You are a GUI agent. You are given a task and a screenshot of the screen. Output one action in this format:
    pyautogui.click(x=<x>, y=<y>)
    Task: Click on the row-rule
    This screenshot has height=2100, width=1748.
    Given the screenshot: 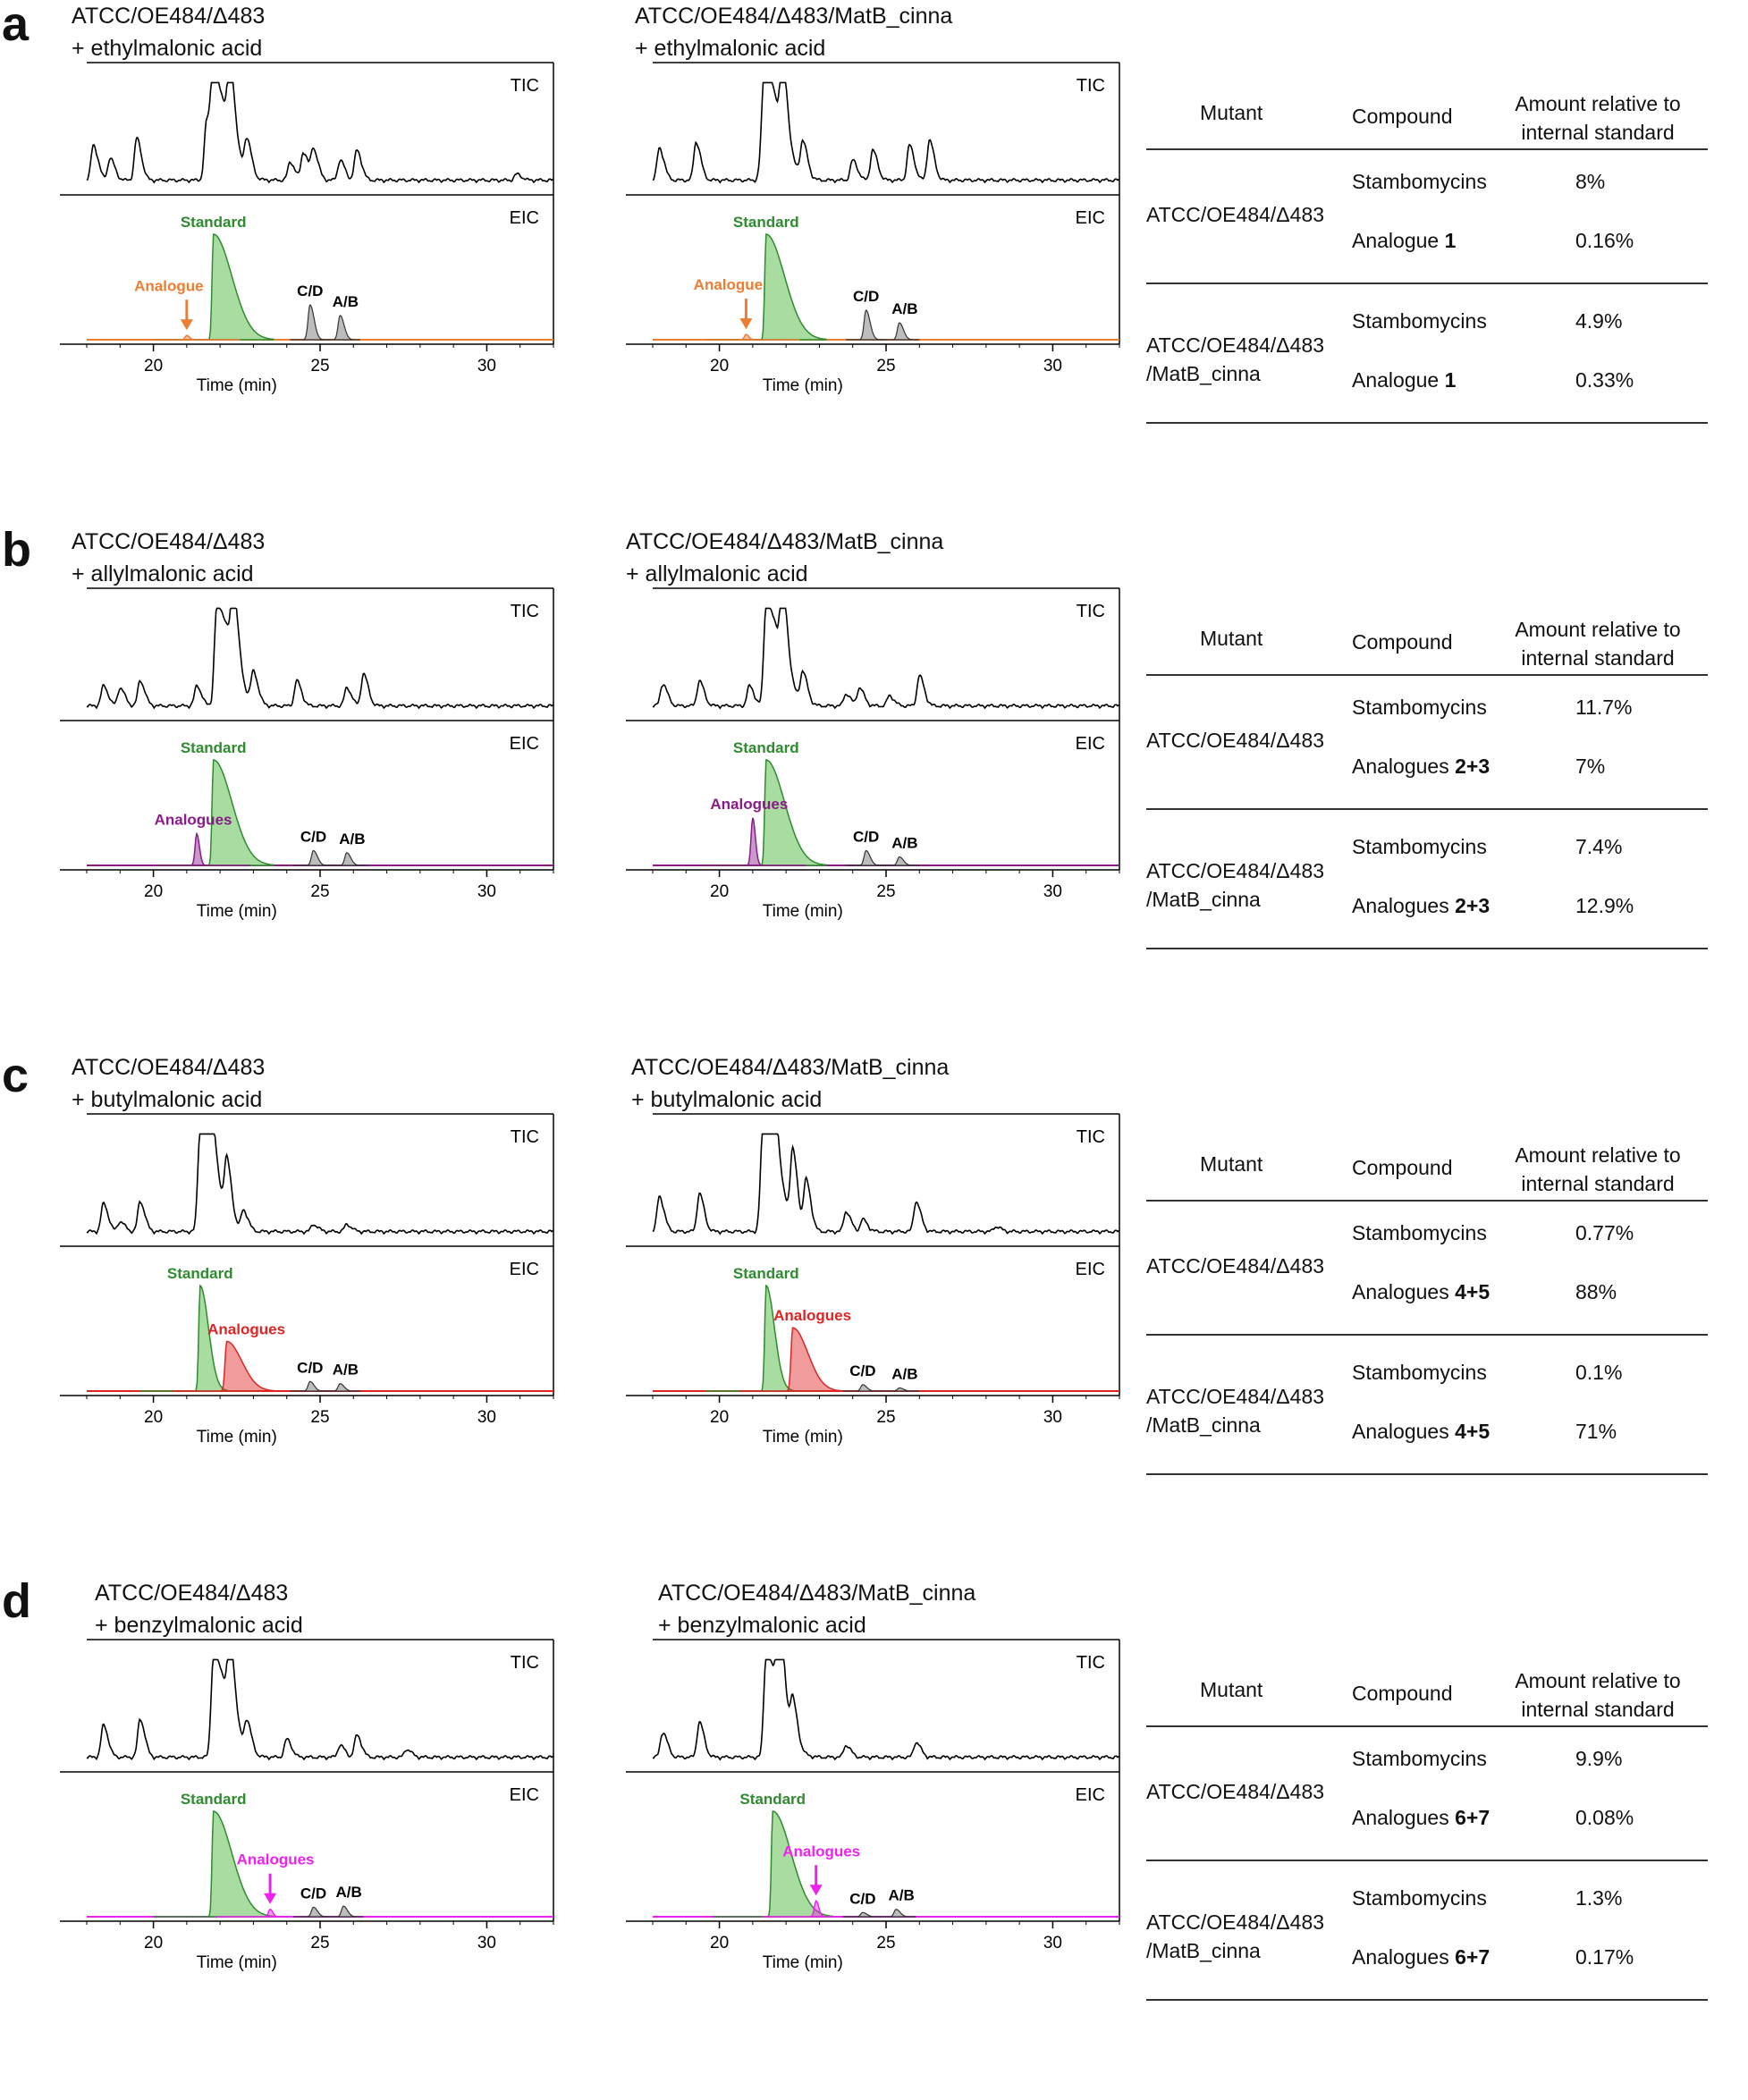 What is the action you would take?
    pyautogui.click(x=1427, y=948)
    